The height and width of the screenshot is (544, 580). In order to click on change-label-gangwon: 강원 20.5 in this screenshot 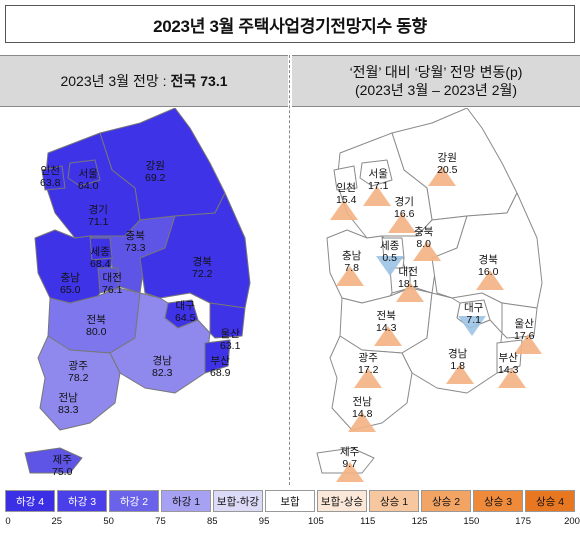, I will do `click(447, 164)`.